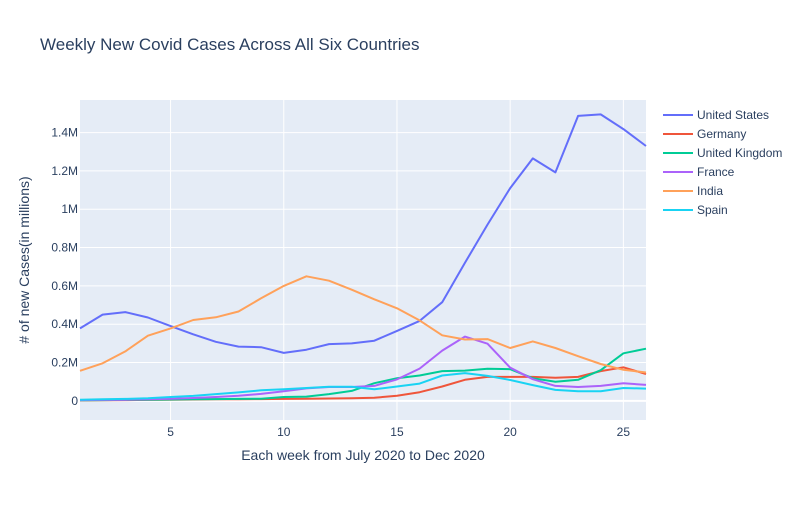 This screenshot has width=800, height=505. What do you see at coordinates (693, 191) in the screenshot?
I see `legend-item-india: India` at bounding box center [693, 191].